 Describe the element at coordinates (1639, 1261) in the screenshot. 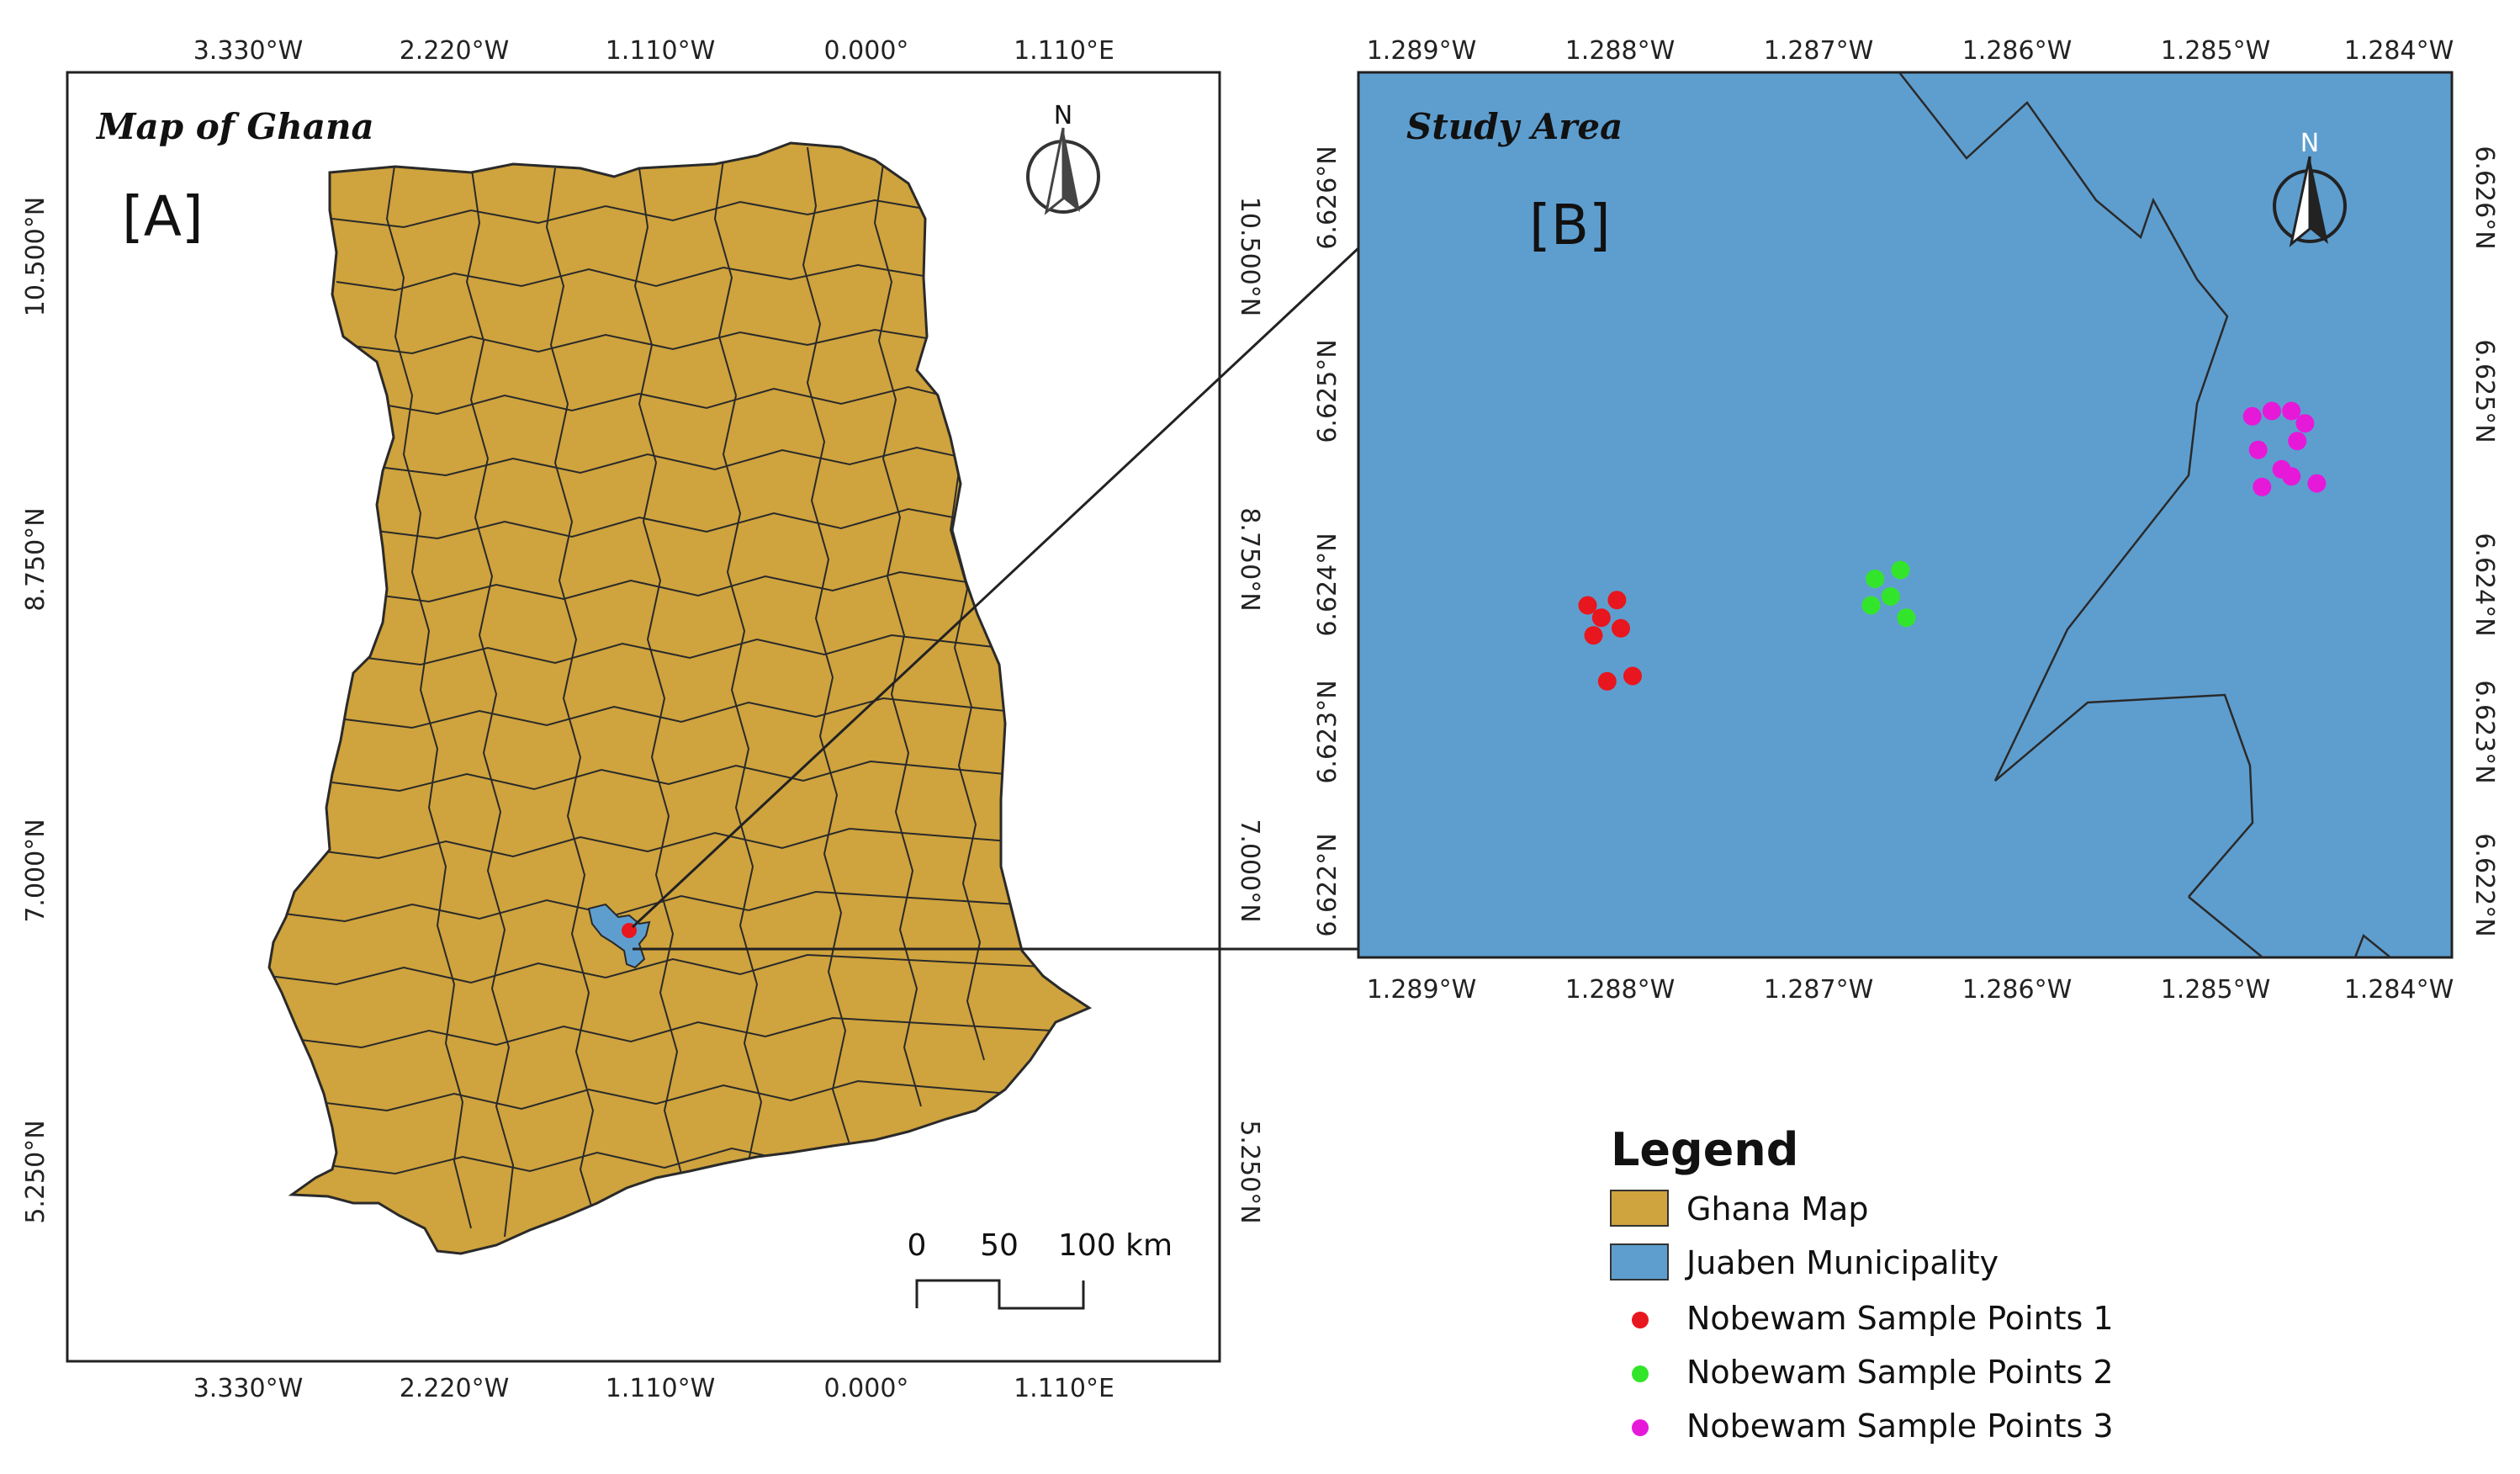

I see `legend-swatch-juaben` at that location.